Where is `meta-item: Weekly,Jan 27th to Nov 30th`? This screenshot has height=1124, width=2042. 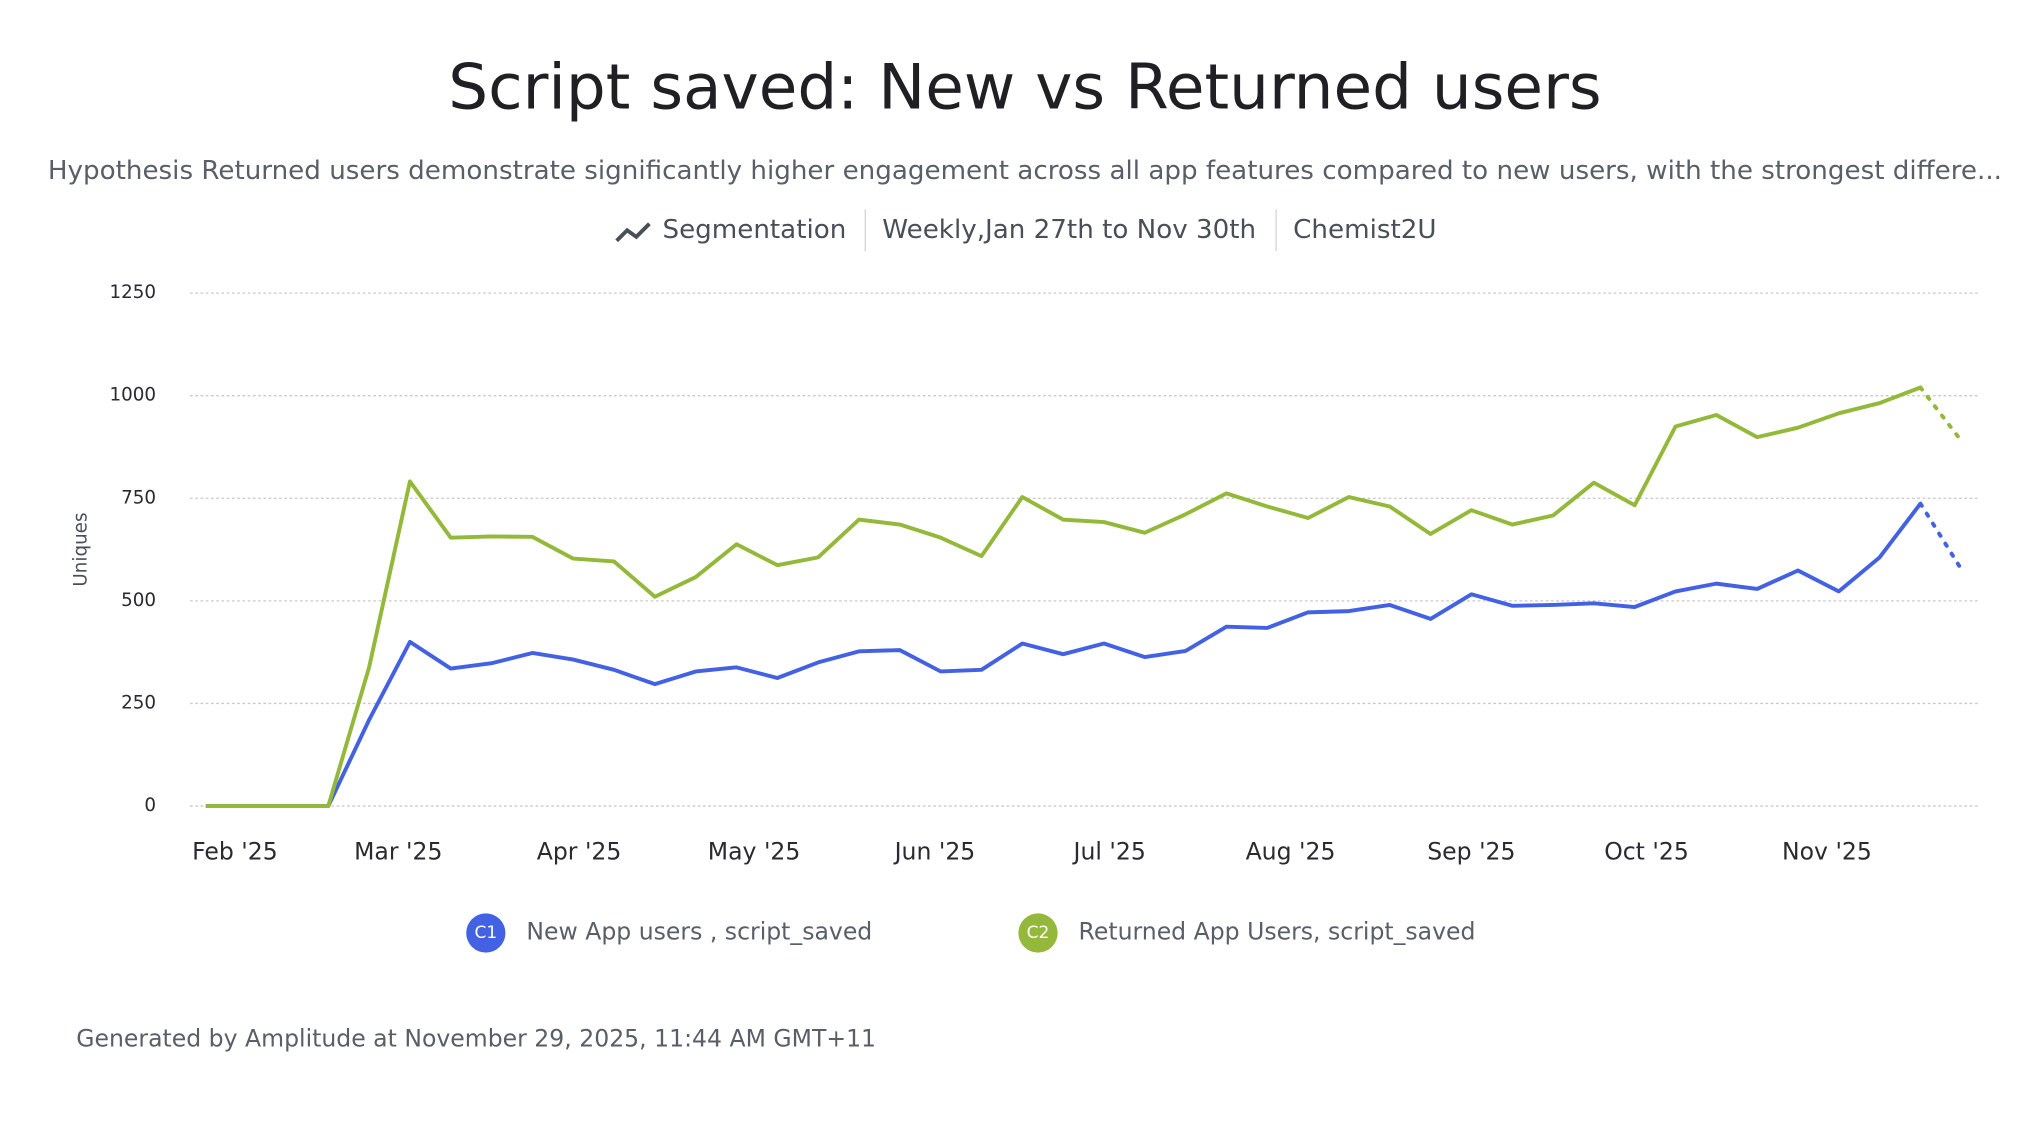
meta-item: Weekly,Jan 27th to Nov 30th is located at coordinates (1069, 230).